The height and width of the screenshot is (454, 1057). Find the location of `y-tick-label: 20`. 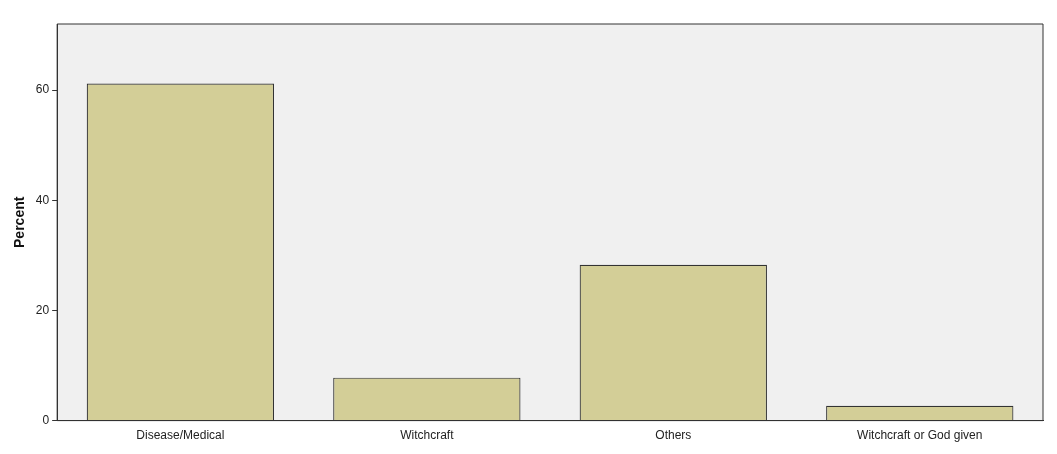

y-tick-label: 20 is located at coordinates (42, 309).